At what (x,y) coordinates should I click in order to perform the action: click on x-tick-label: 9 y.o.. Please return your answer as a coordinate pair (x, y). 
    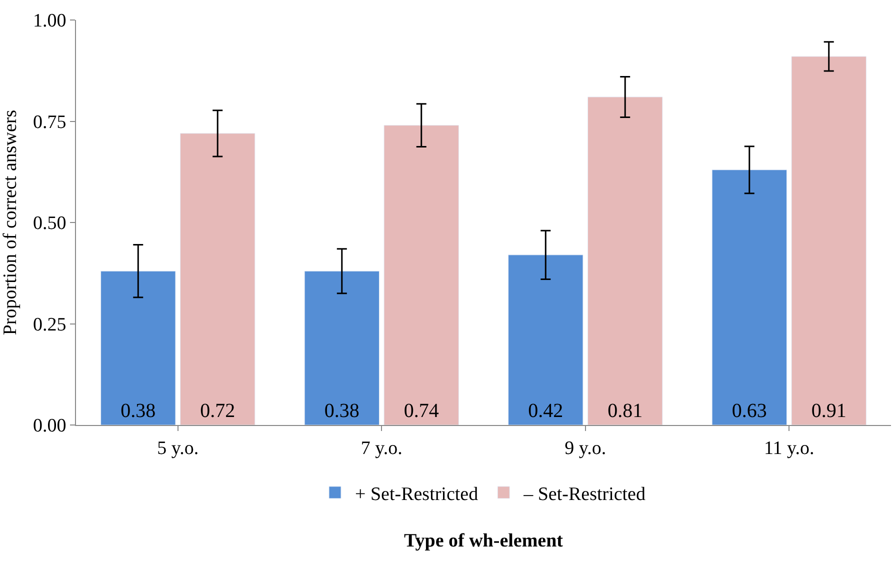
    Looking at the image, I should click on (585, 448).